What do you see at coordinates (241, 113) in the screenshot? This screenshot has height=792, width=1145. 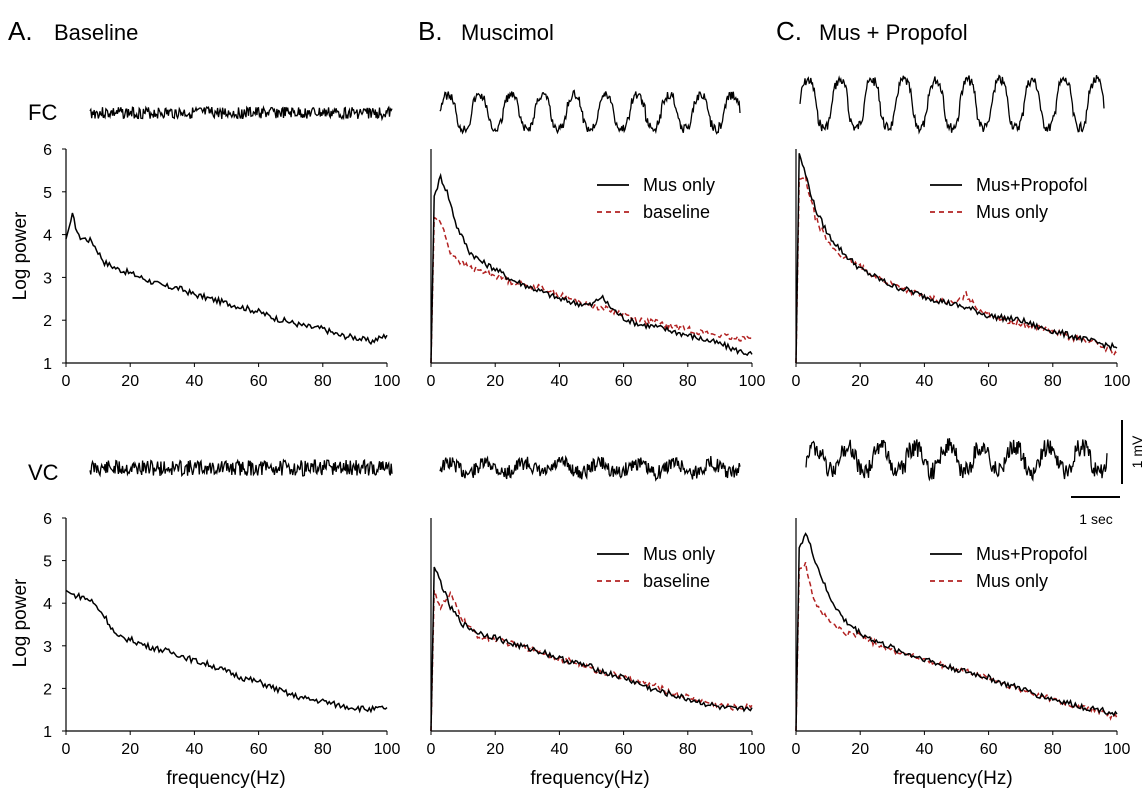 I see `eeg-trace-a-fc` at bounding box center [241, 113].